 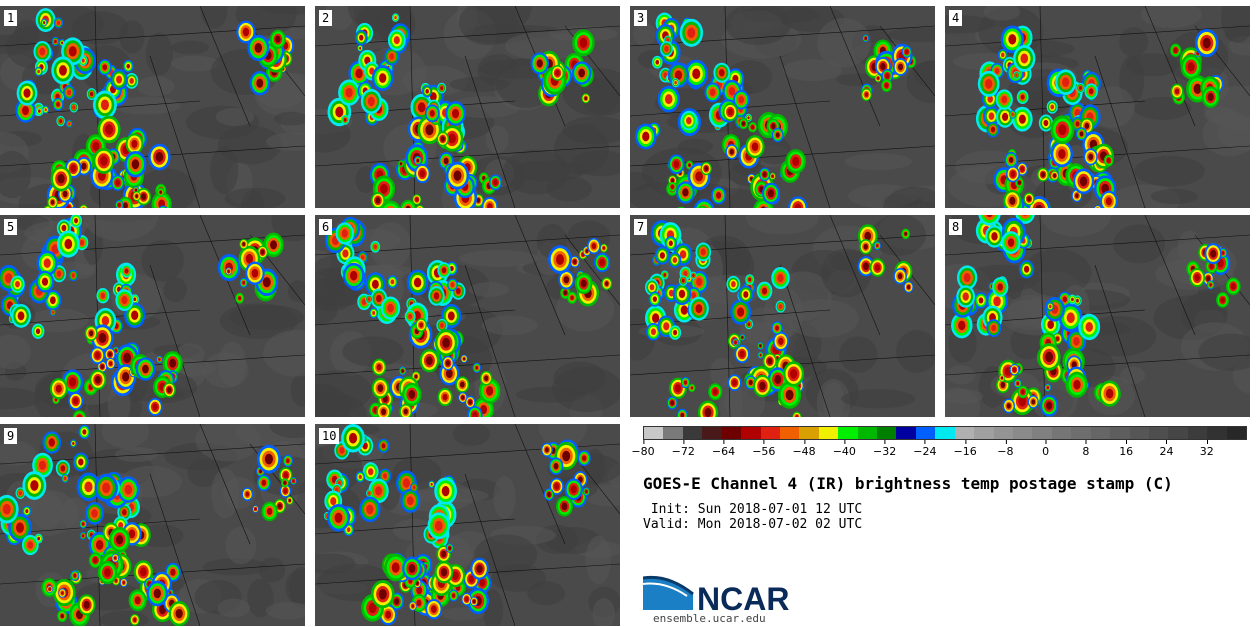 I want to click on postage-stamp-panel-2: 2, so click(x=467, y=107).